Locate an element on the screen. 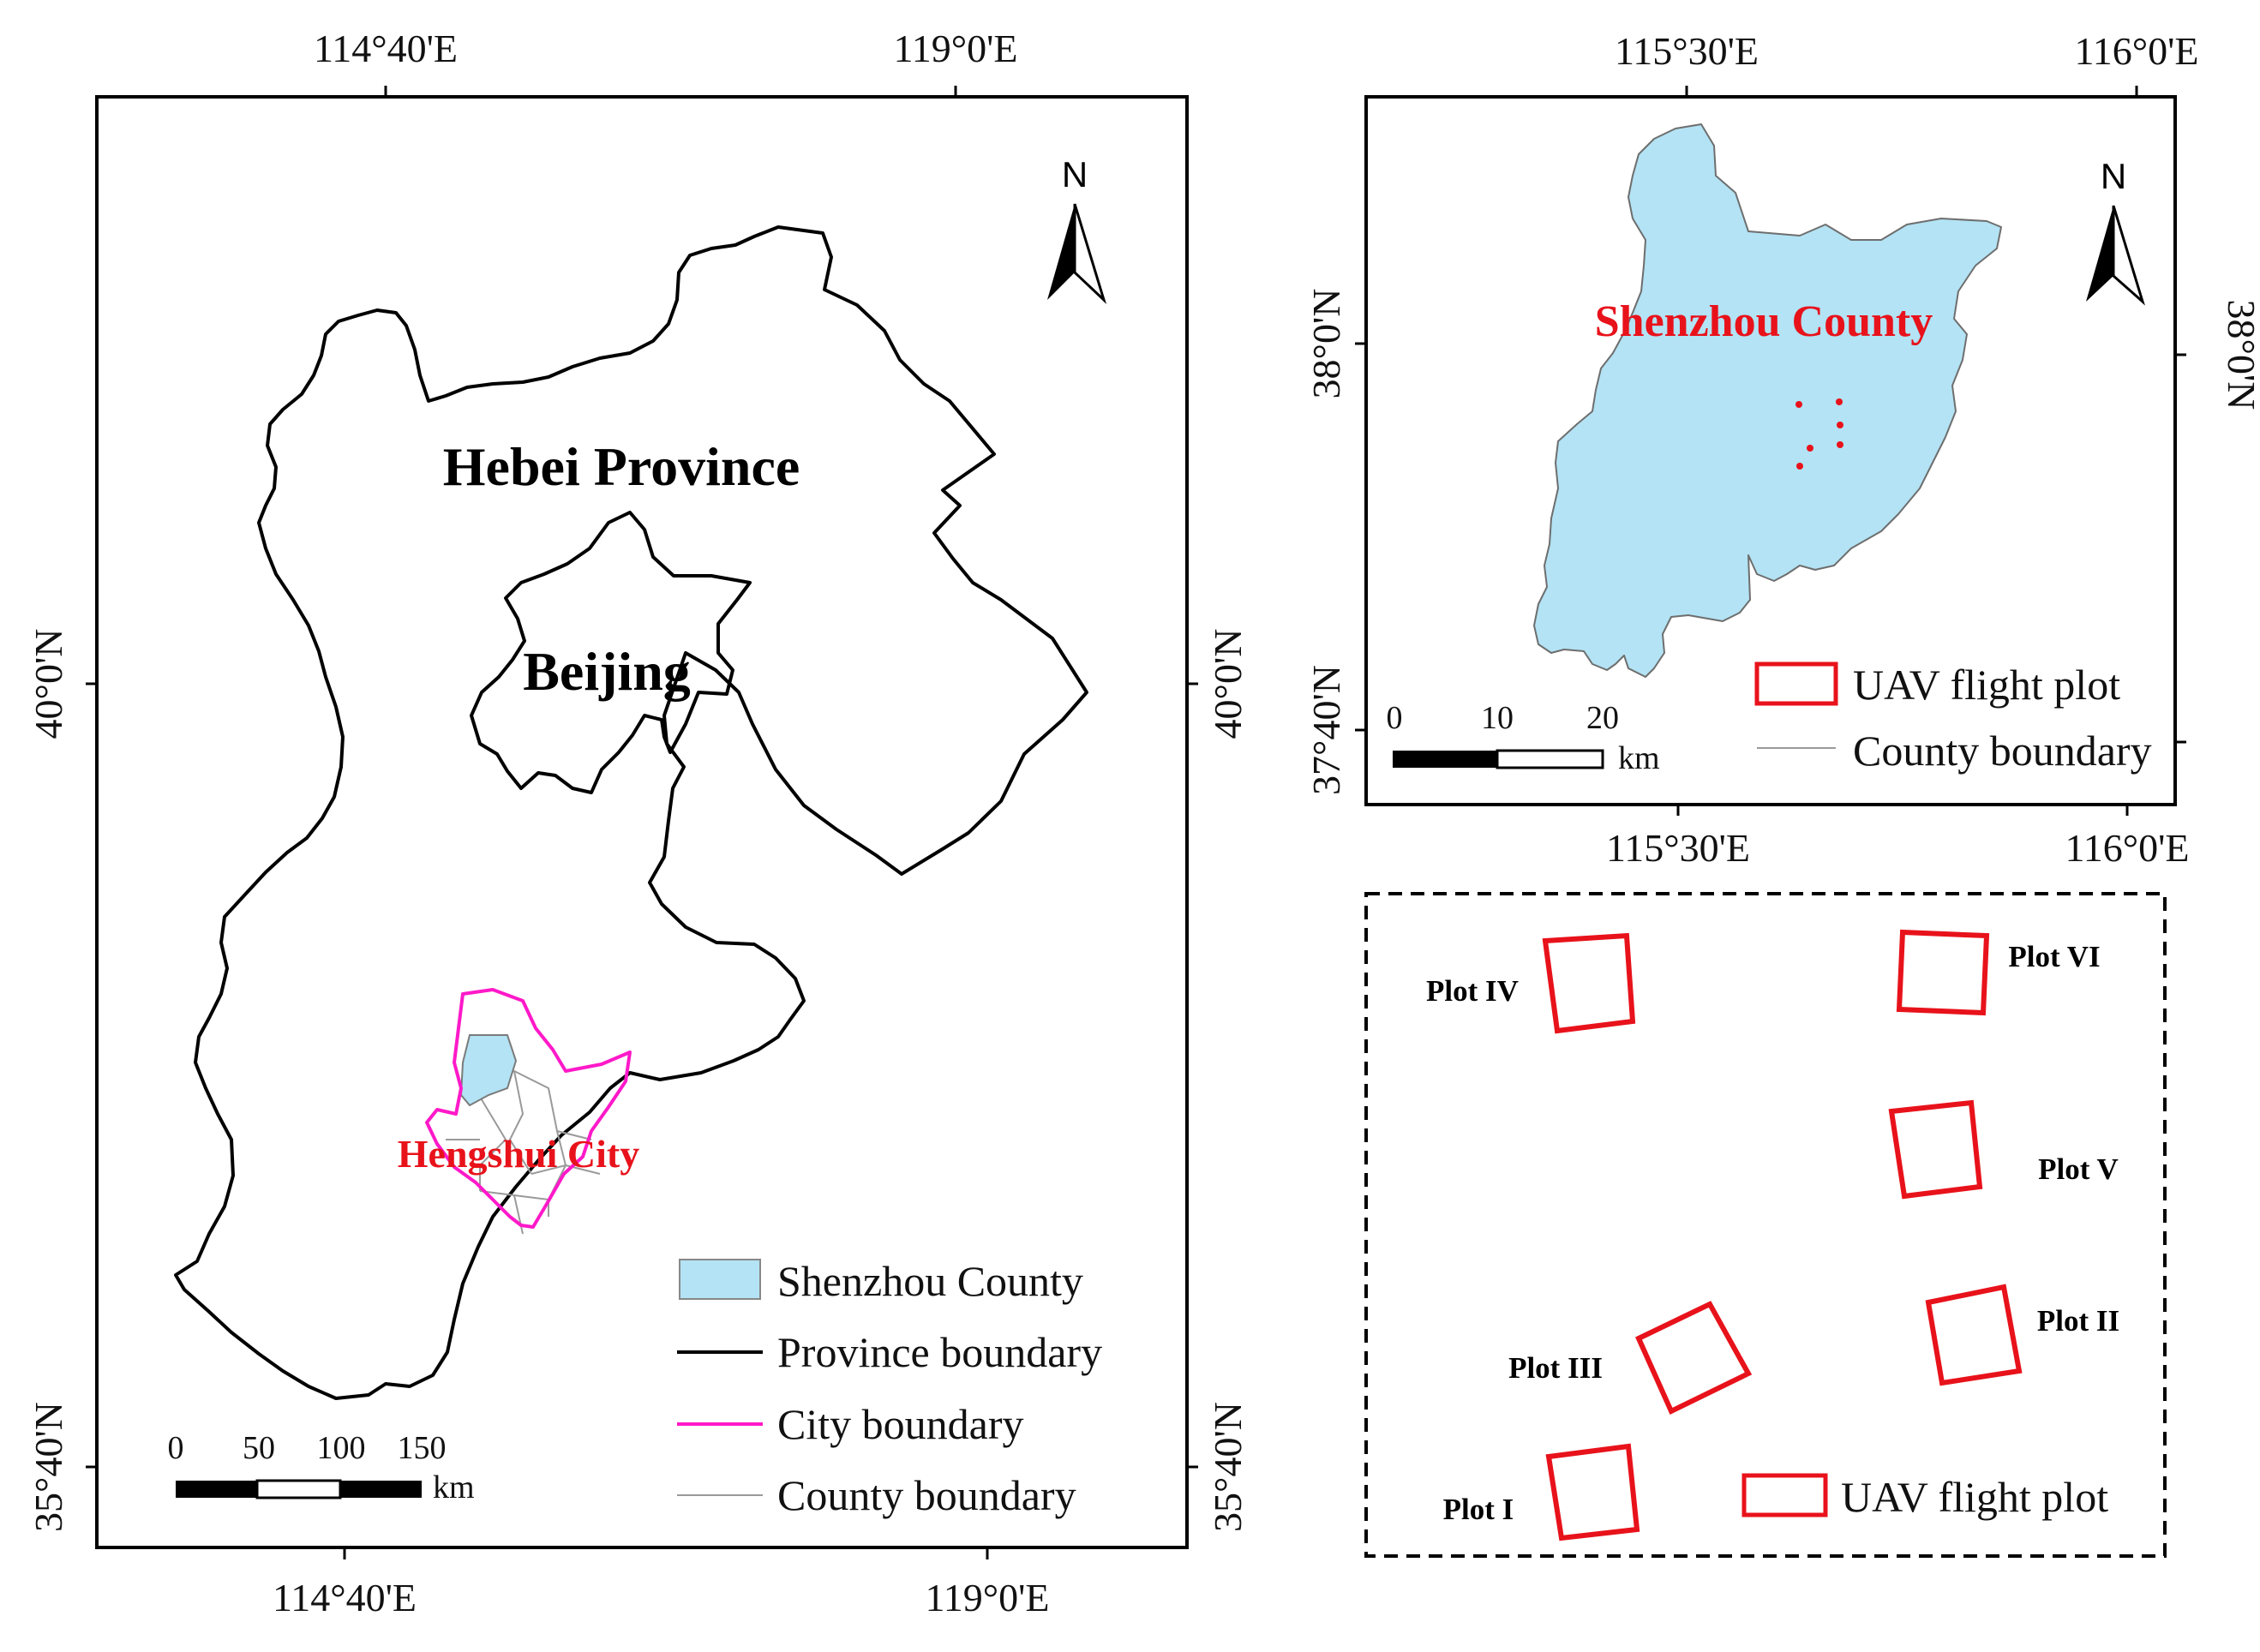 The height and width of the screenshot is (1652, 2260). legend-swatch-shenzhou is located at coordinates (720, 1279).